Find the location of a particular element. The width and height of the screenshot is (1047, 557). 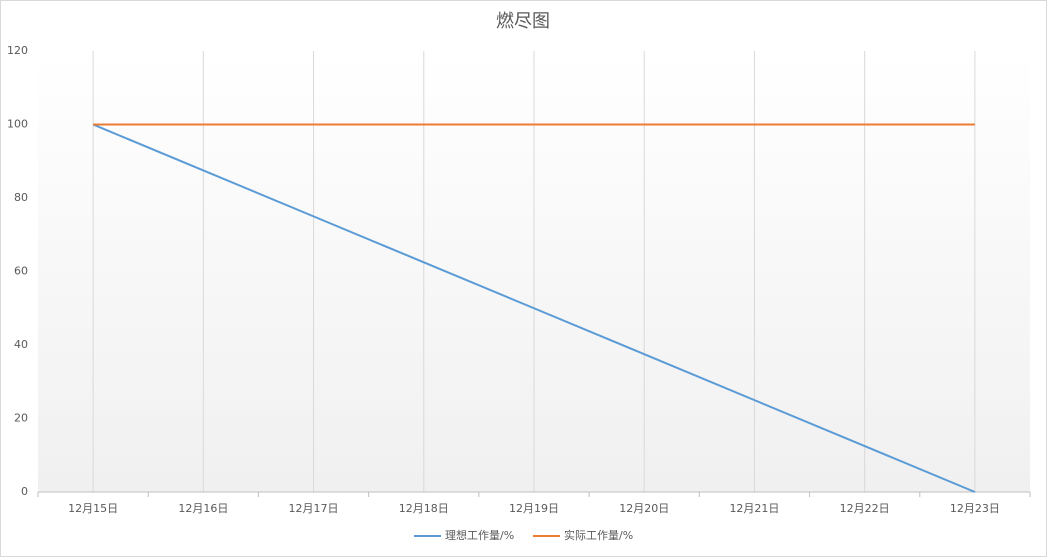

y-tick-label: 0 is located at coordinates (24, 491).